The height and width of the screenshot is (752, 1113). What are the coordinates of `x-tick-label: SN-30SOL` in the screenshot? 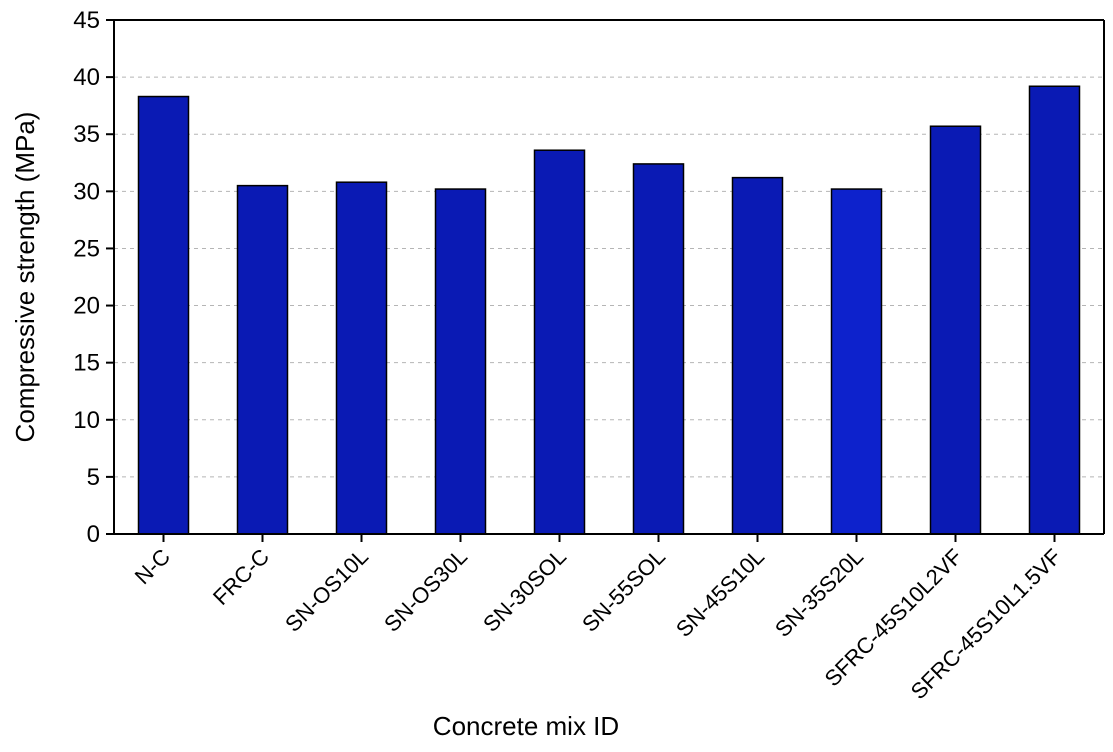 It's located at (524, 590).